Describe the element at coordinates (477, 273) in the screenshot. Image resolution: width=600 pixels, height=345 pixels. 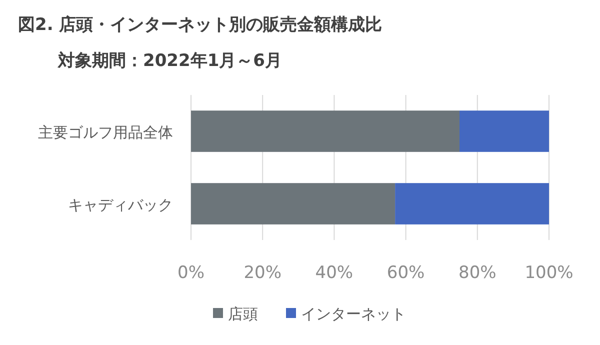
I see `x-tick-label: 80%` at that location.